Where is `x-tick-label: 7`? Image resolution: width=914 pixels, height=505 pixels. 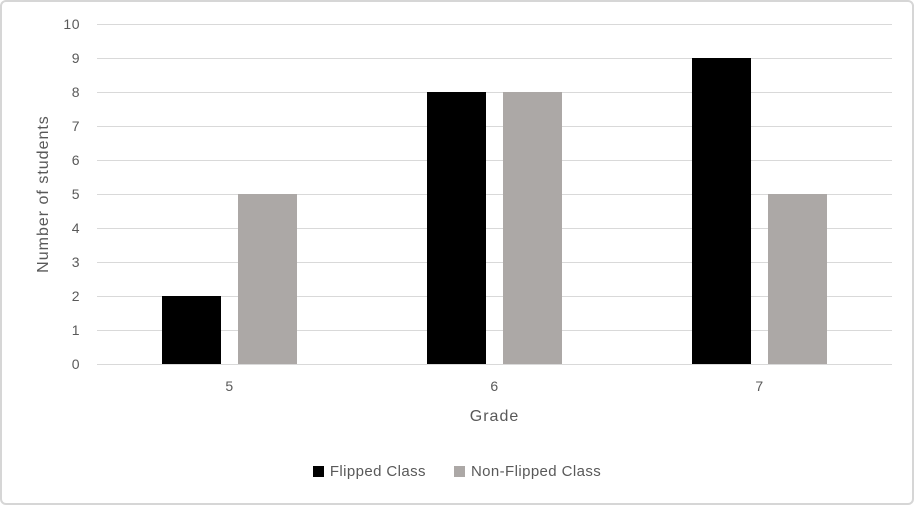
x-tick-label: 7 is located at coordinates (759, 386).